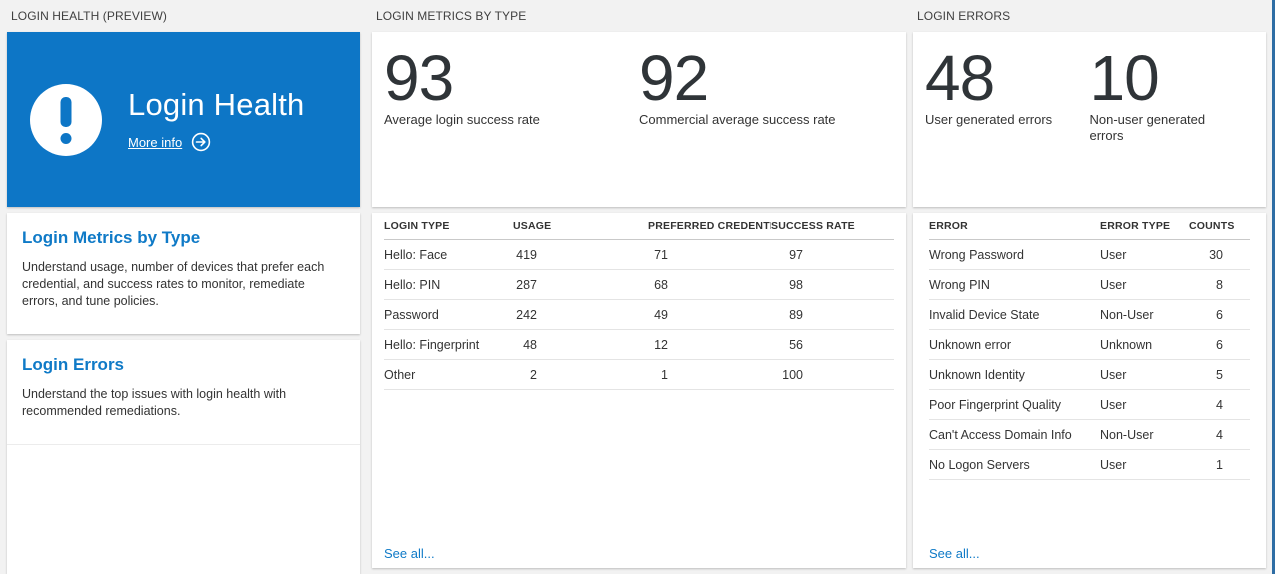  Describe the element at coordinates (792, 374) in the screenshot. I see `table-cell: 100` at that location.